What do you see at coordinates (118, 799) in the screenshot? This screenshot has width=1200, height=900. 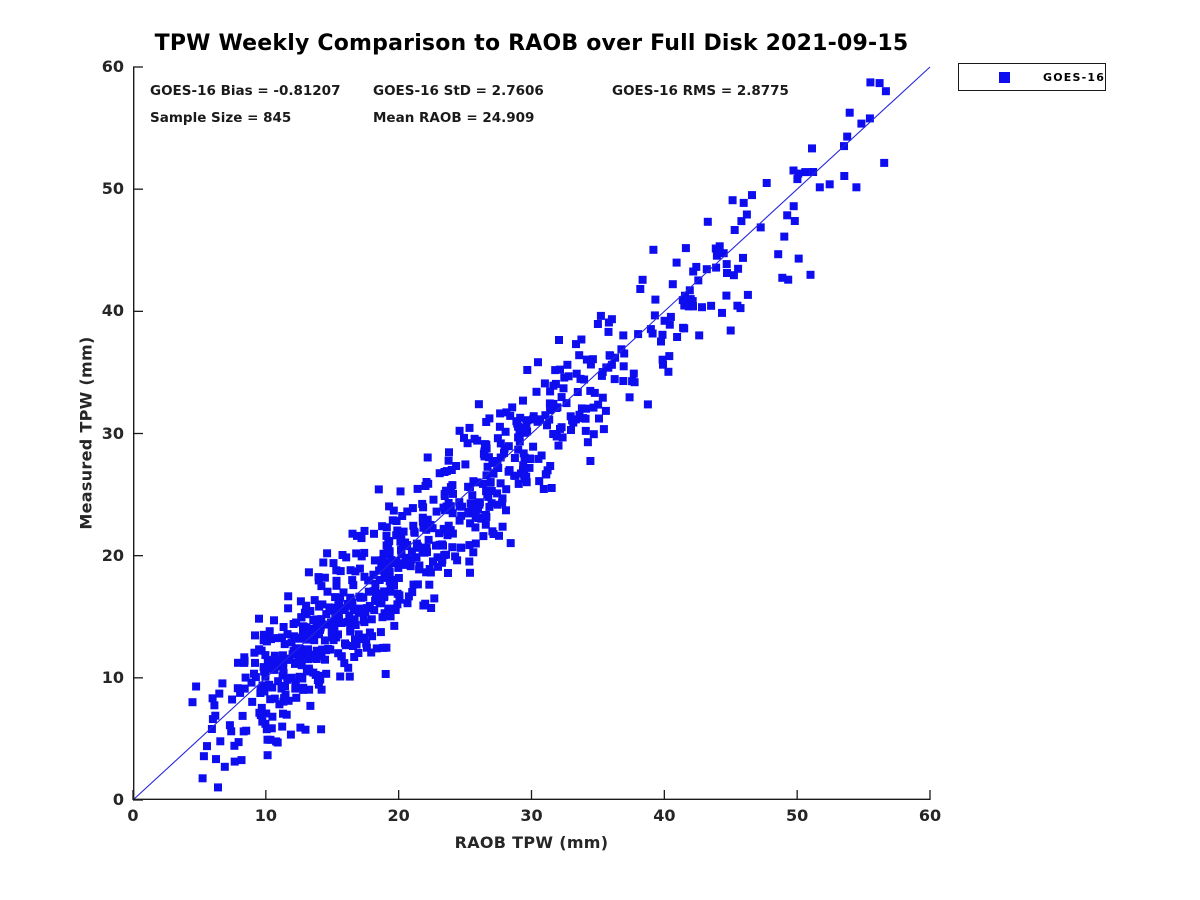 I see `y-tick-label: 0` at bounding box center [118, 799].